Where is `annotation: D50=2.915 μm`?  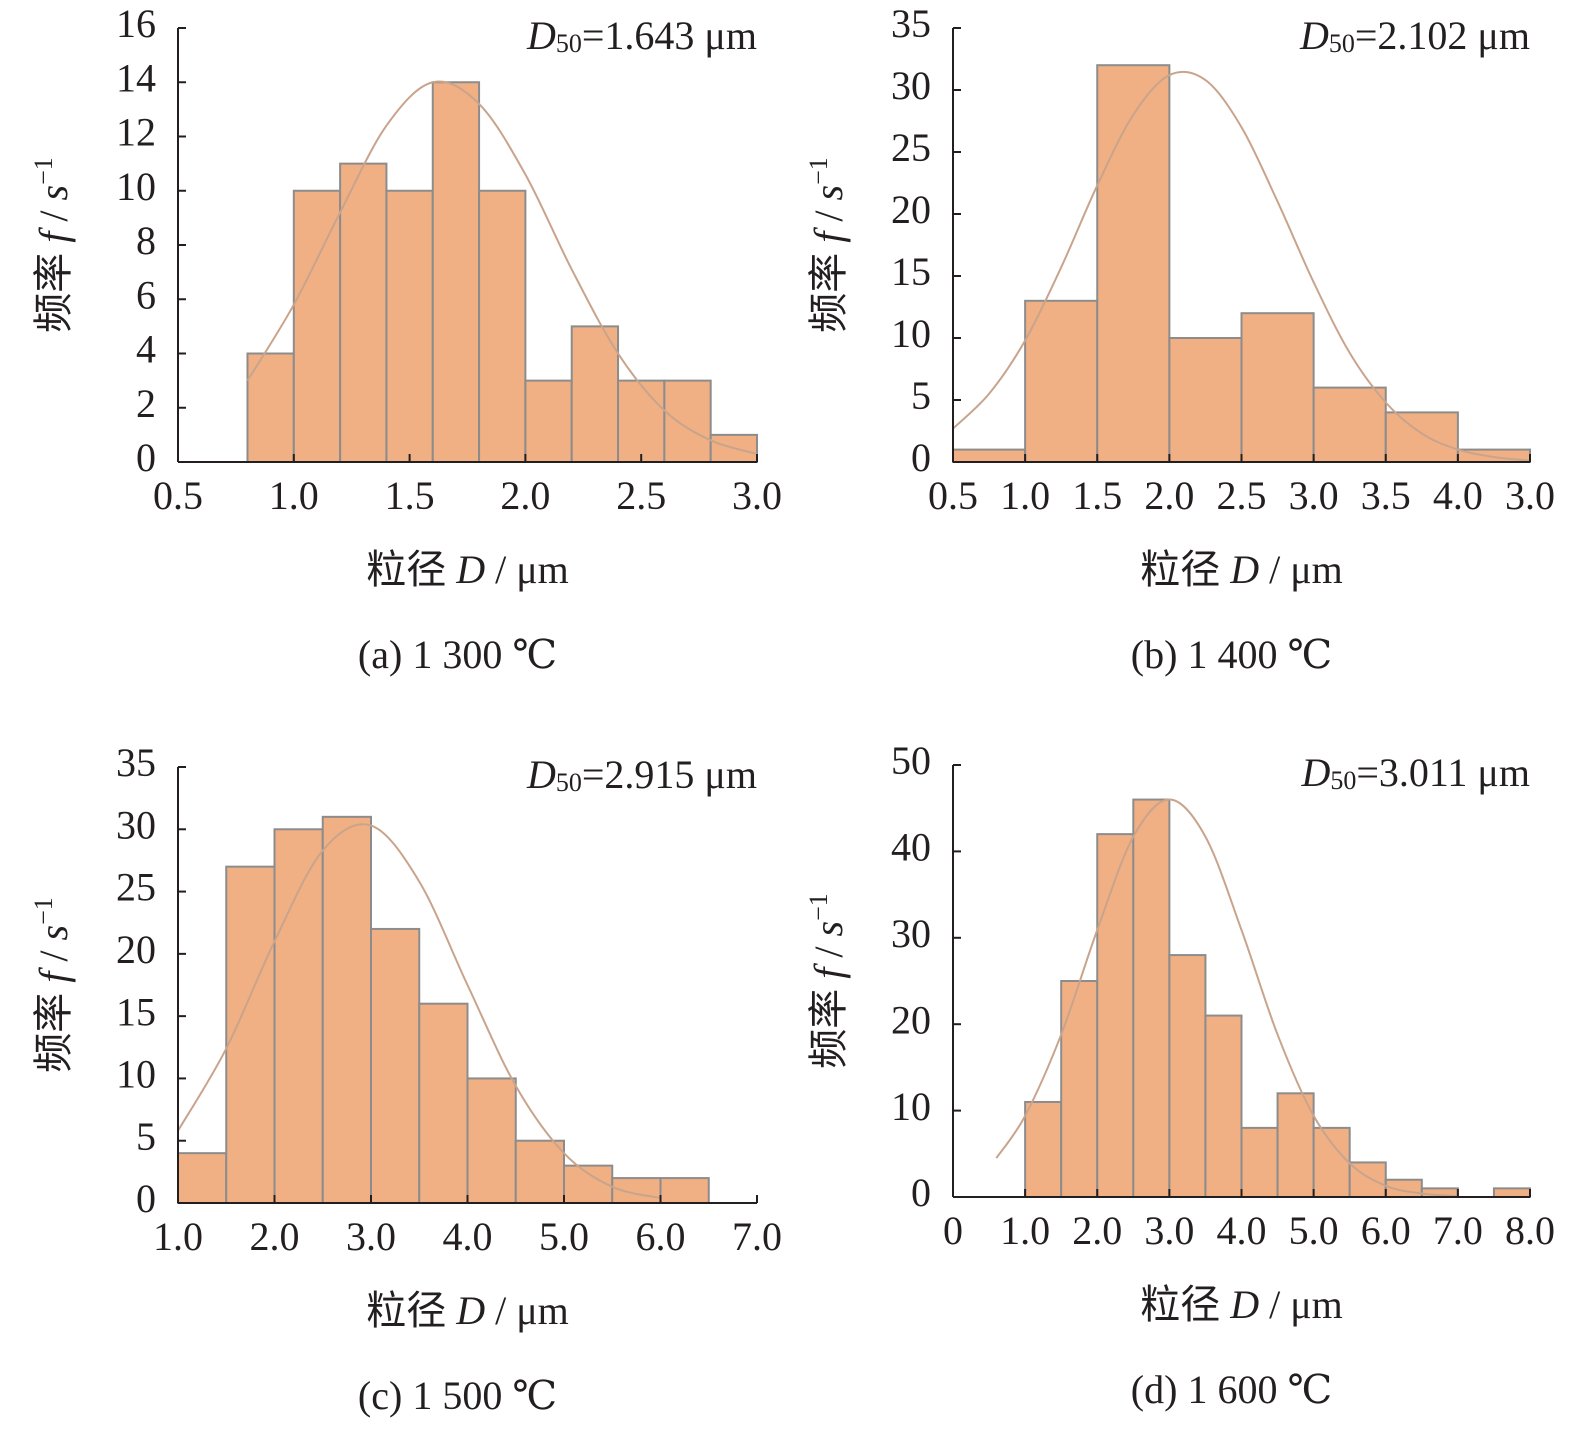 annotation: D50=2.915 μm is located at coordinates (641, 774).